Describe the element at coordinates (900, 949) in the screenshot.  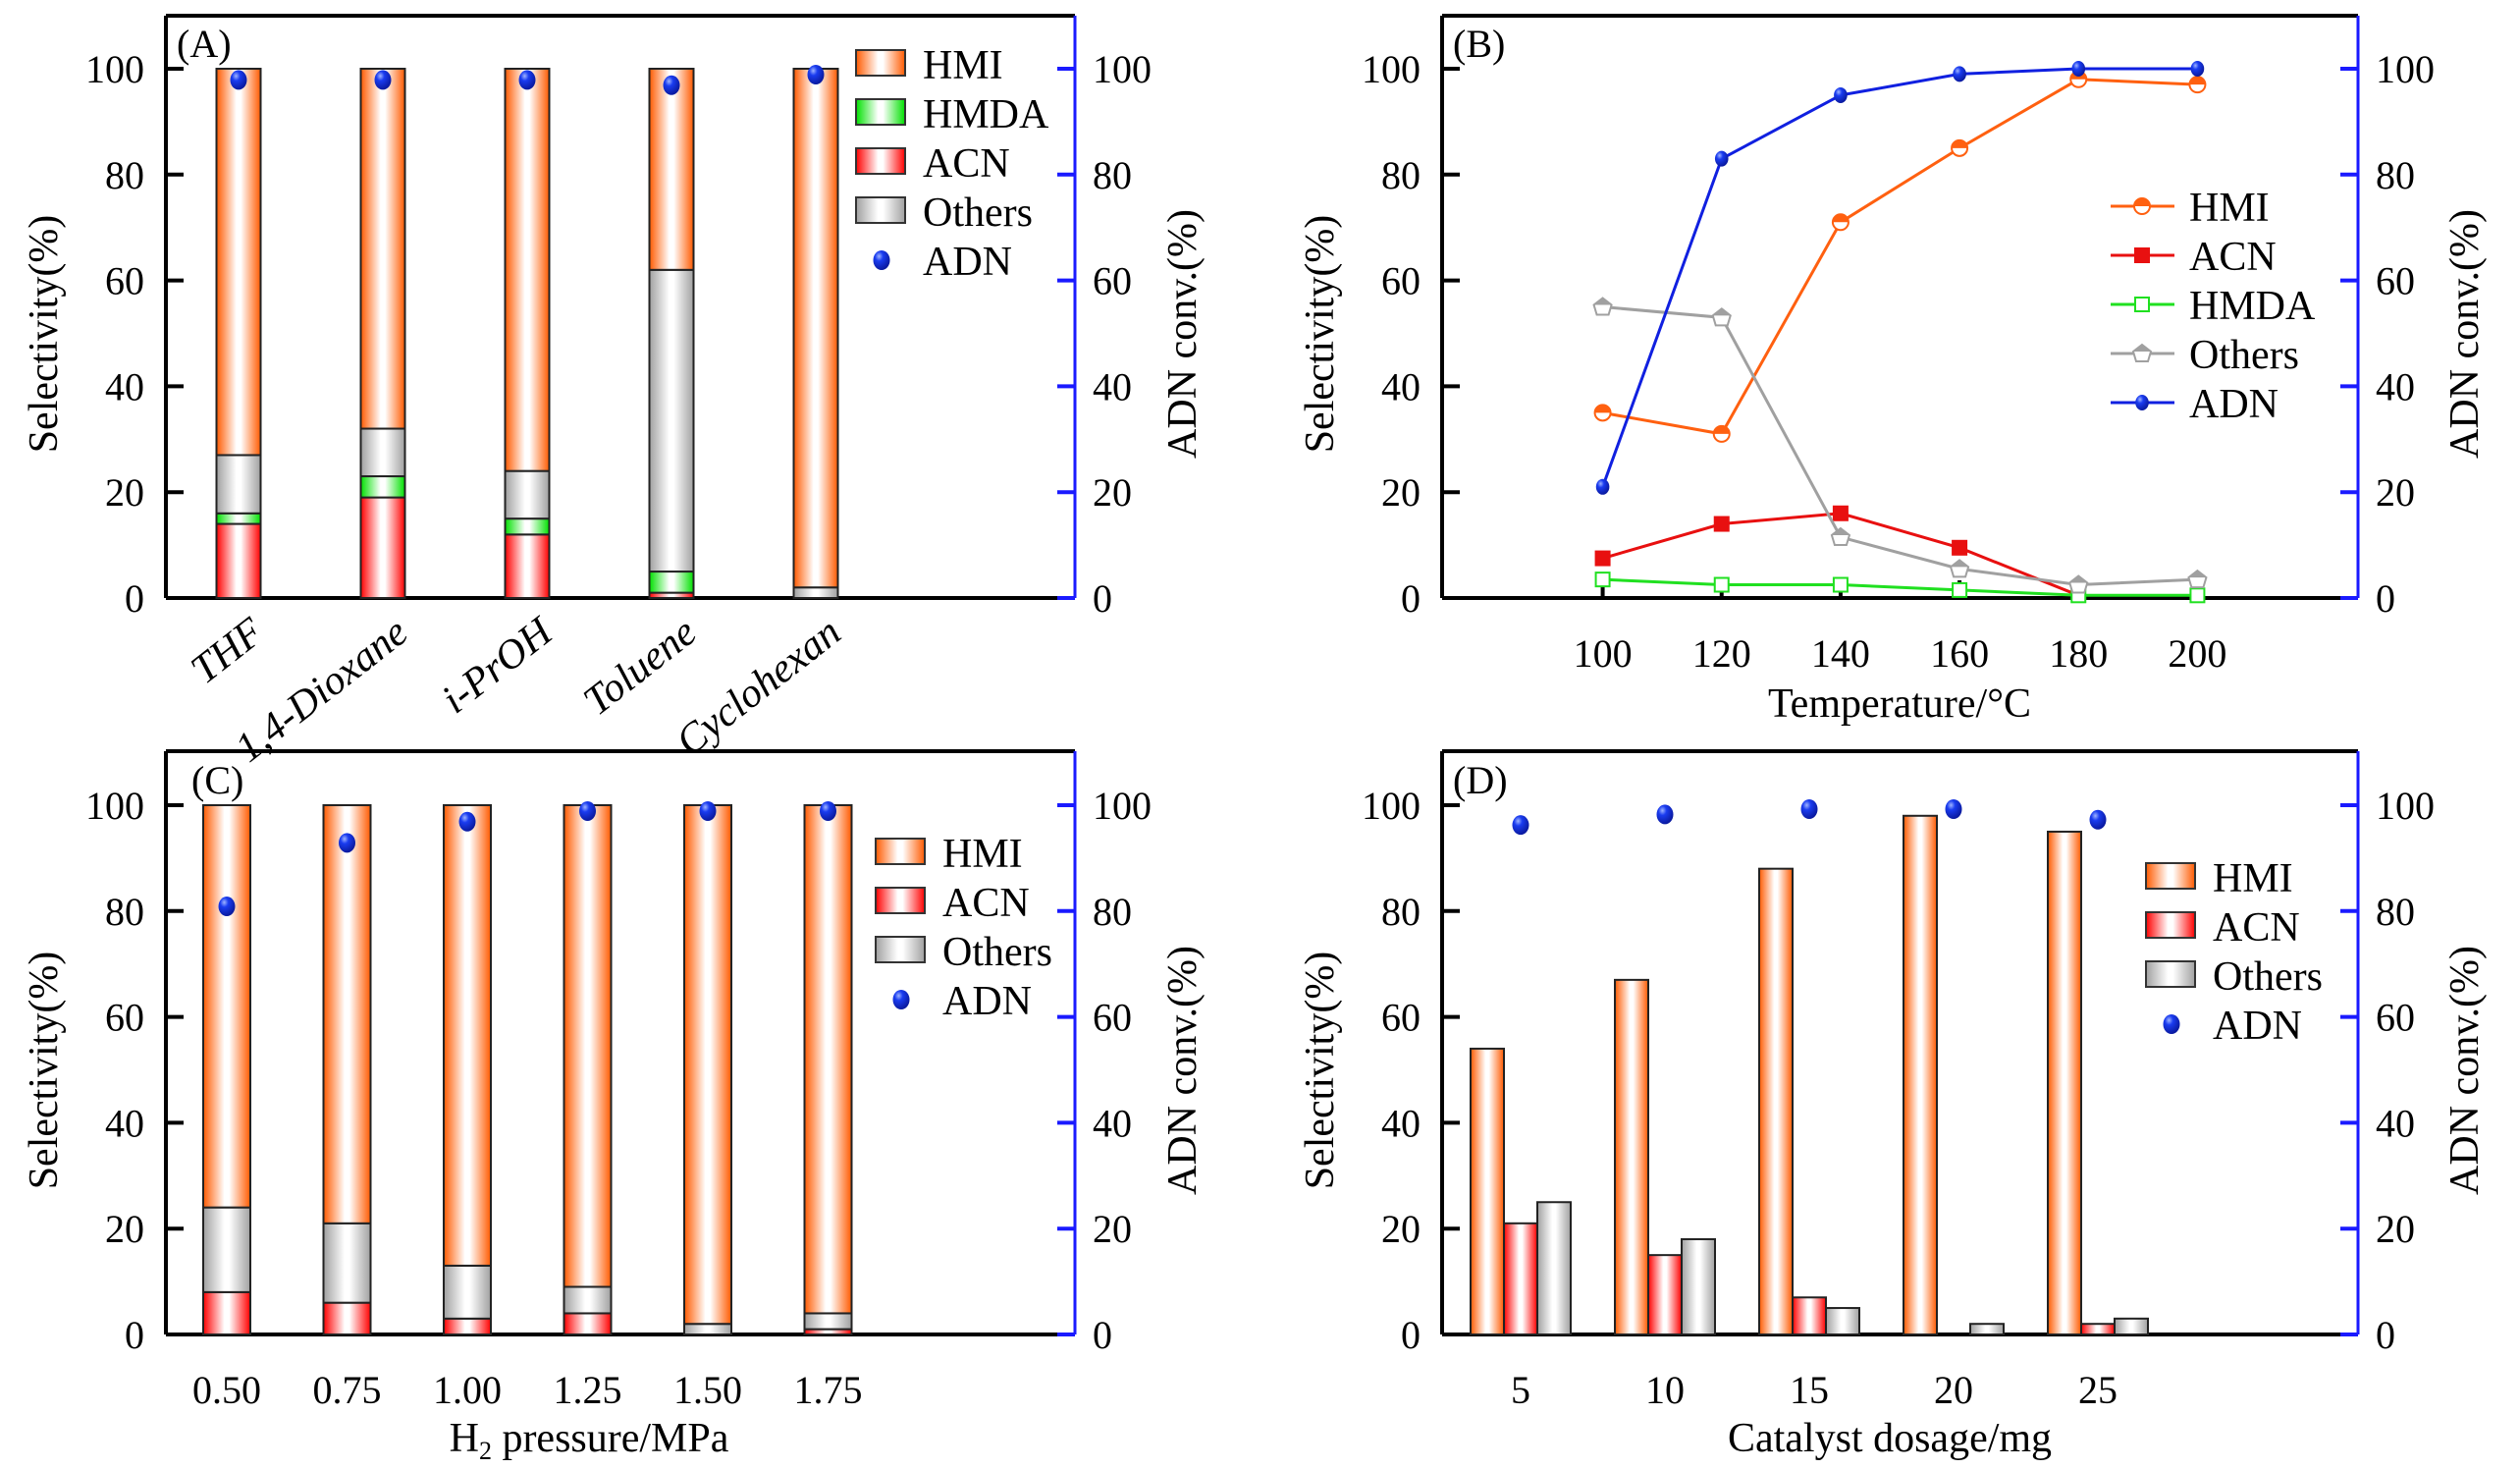
I see `panel-c-legend-others-icon` at that location.